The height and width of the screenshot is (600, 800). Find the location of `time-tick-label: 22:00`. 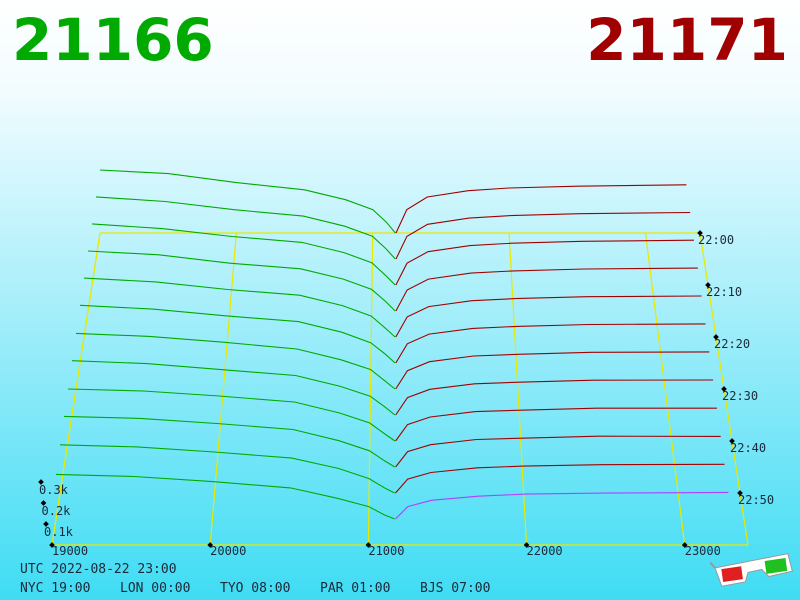

time-tick-label: 22:00 is located at coordinates (716, 240).